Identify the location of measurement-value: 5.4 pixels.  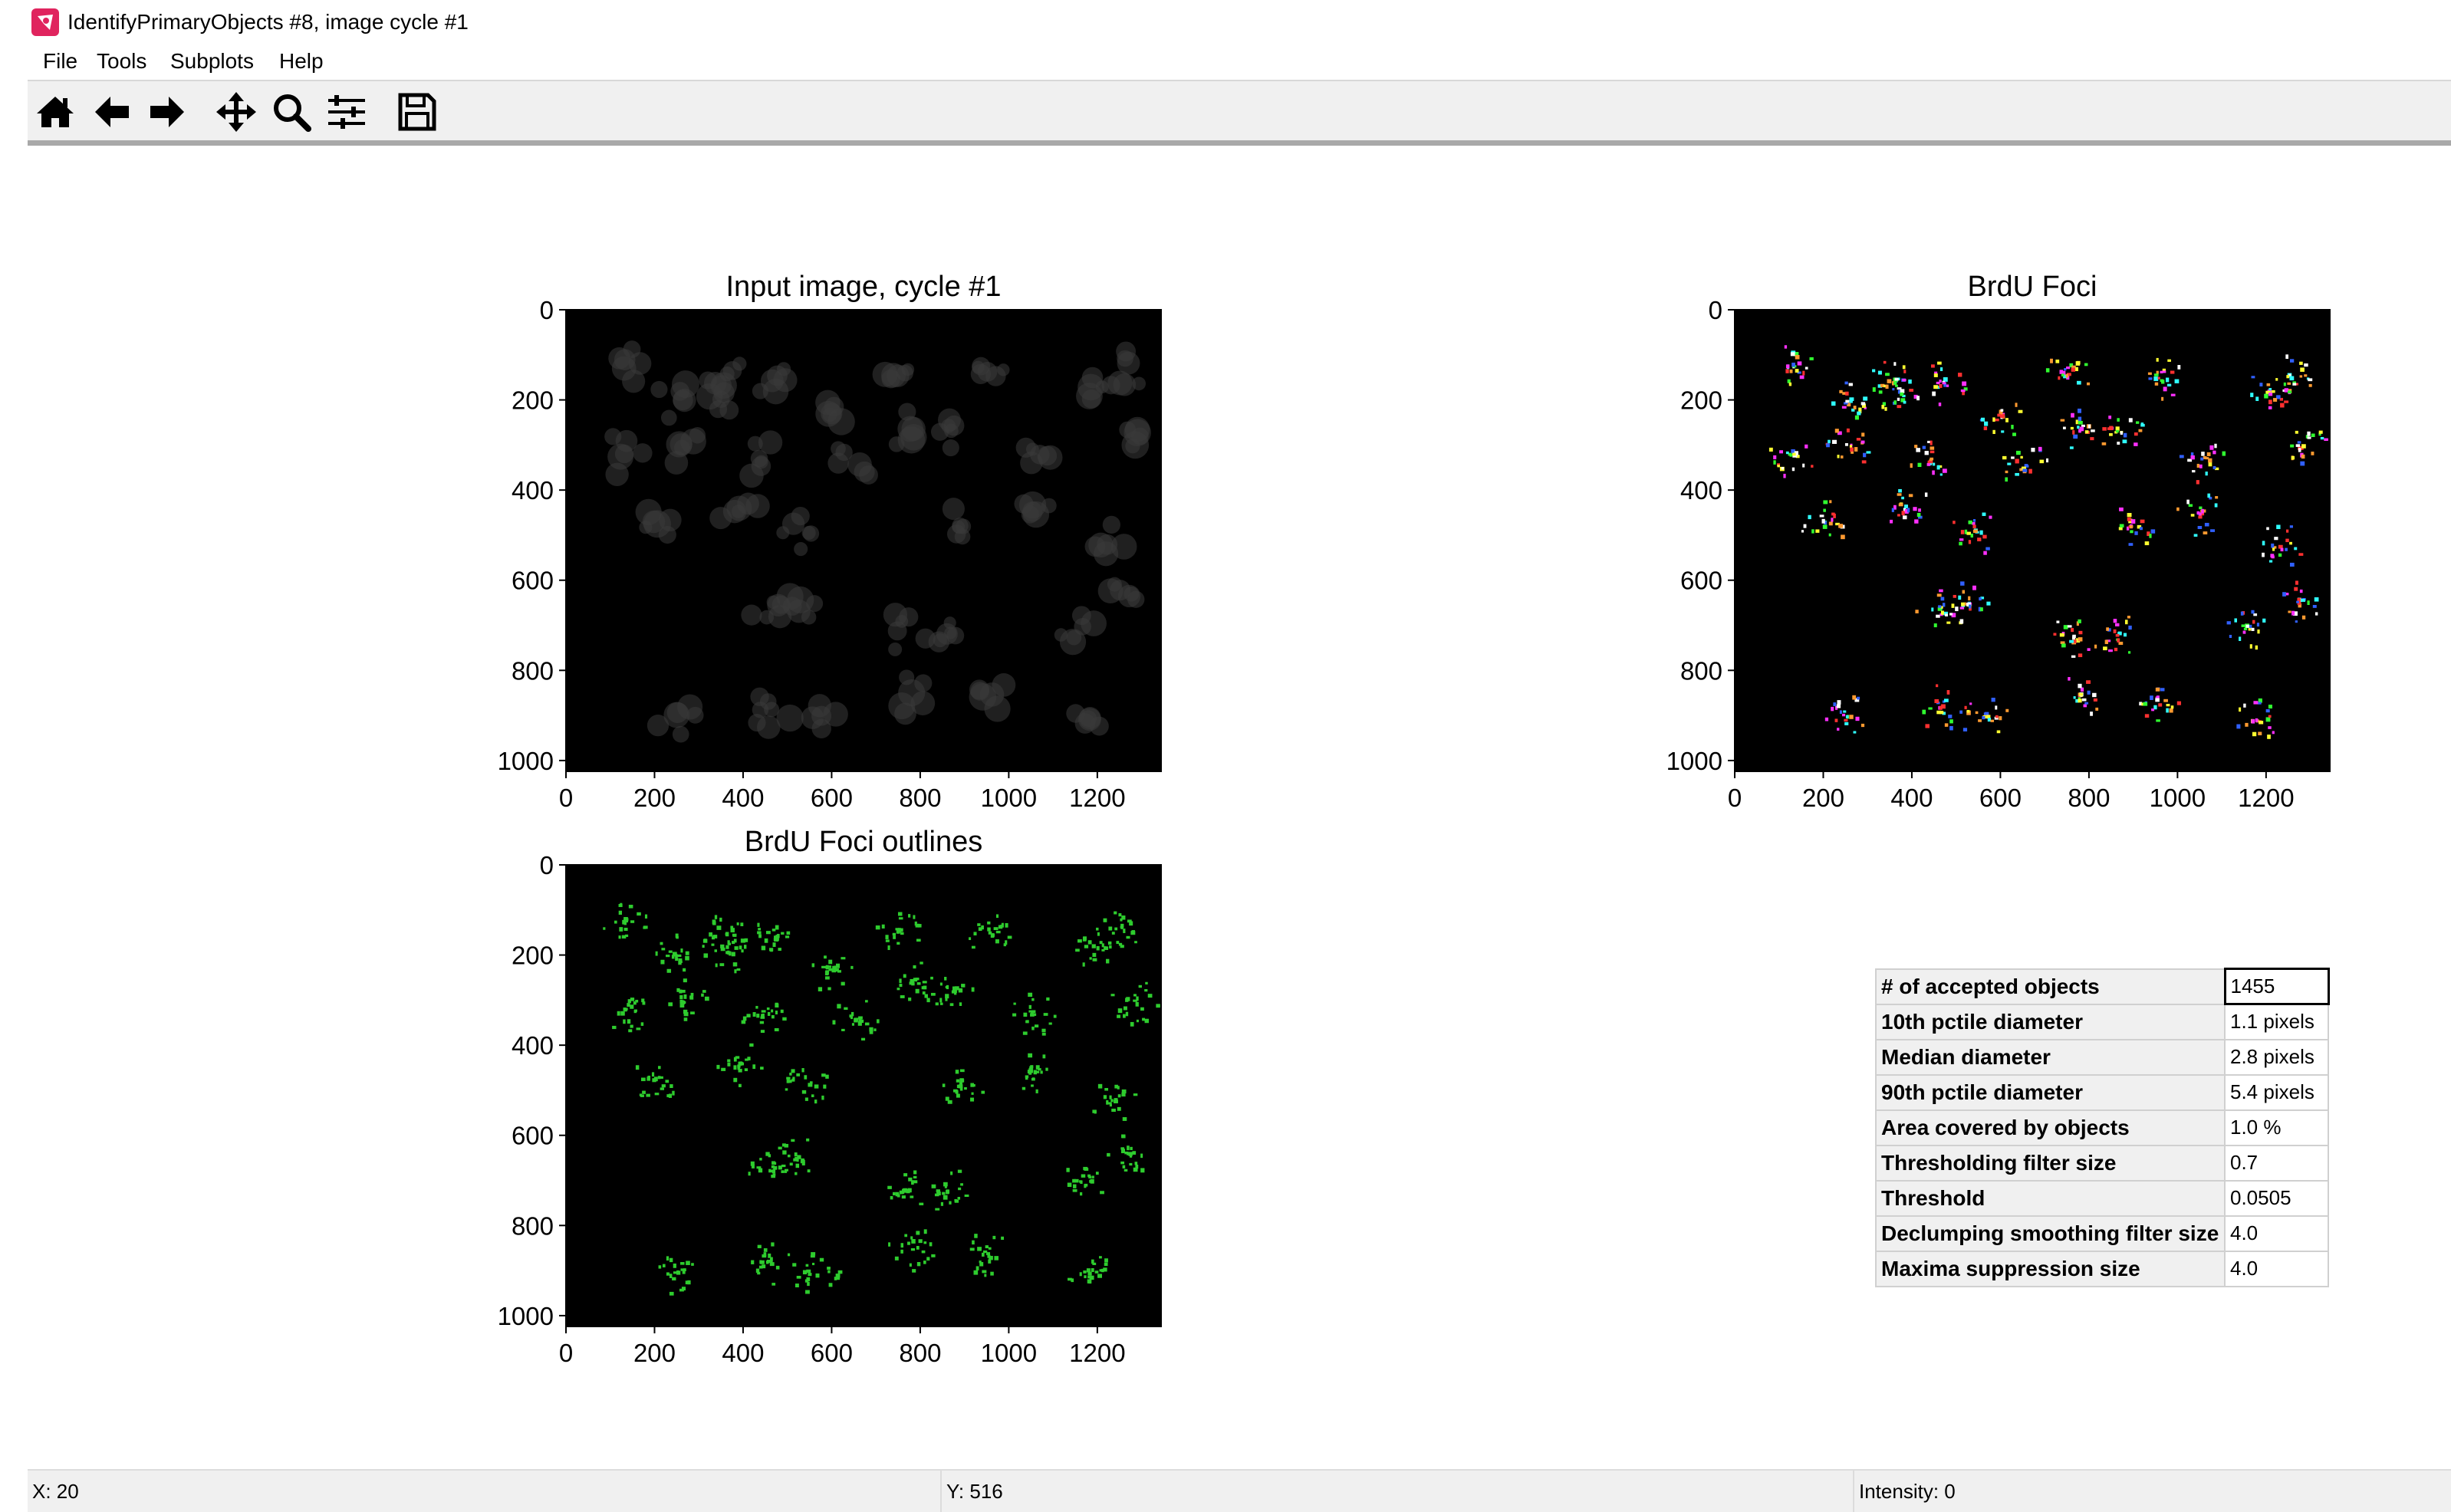
(2276, 1092).